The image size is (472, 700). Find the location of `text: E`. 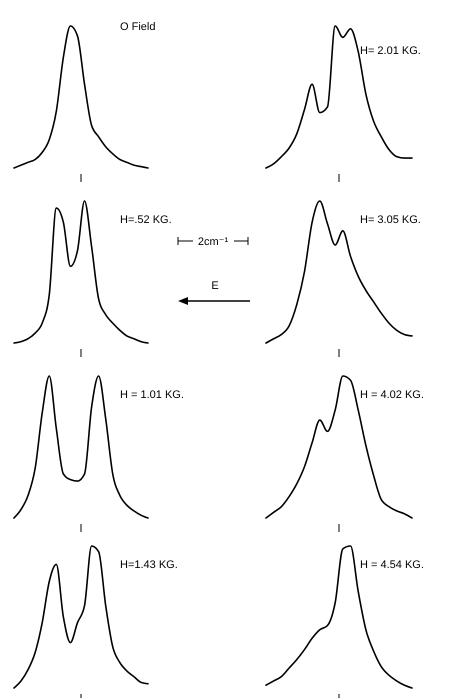

text: E is located at coordinates (215, 286).